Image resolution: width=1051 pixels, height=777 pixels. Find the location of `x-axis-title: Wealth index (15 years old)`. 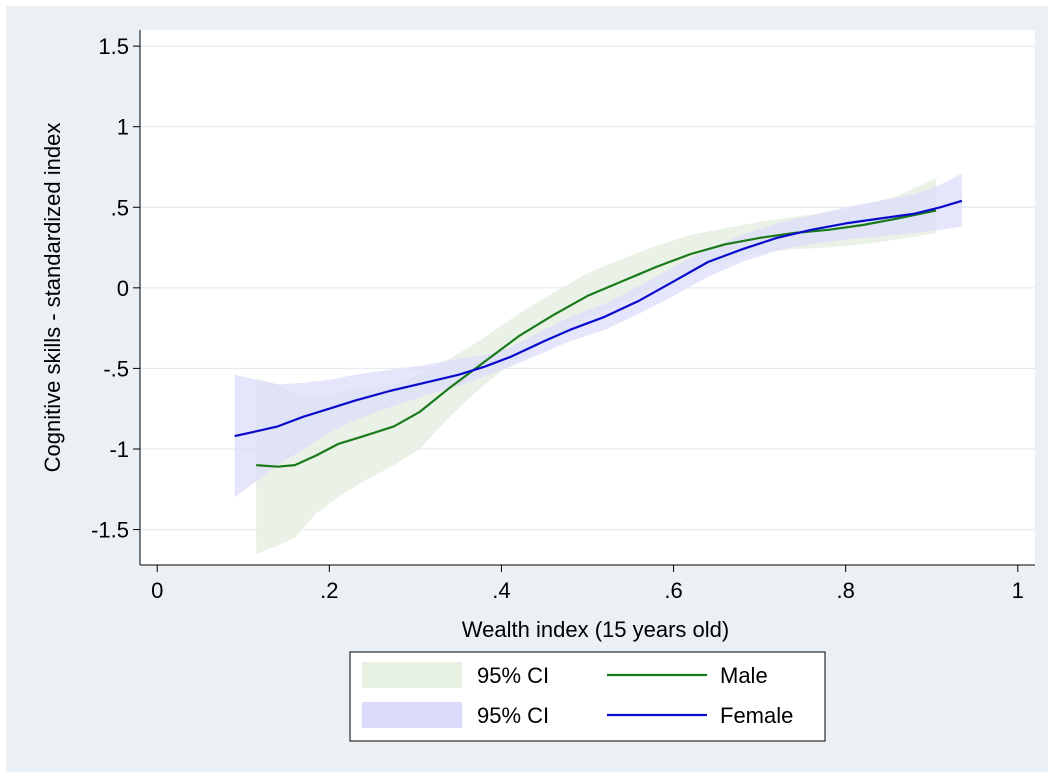

x-axis-title: Wealth index (15 years old) is located at coordinates (595, 629).